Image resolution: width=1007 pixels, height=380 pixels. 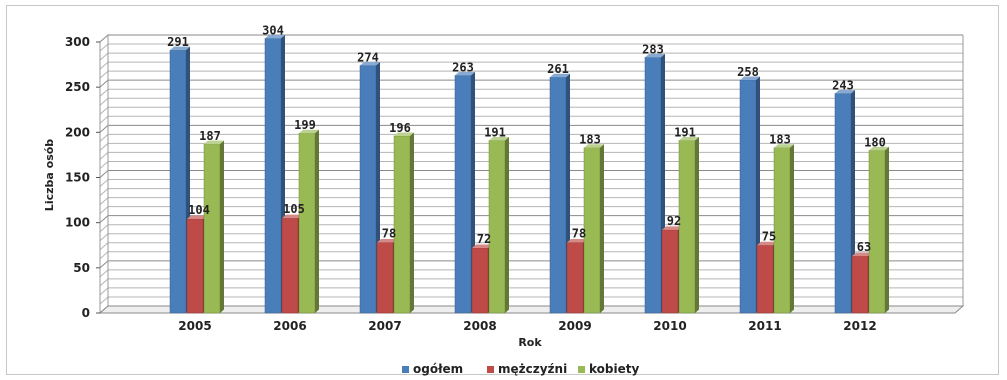 I want to click on x-tick-label: 2008, so click(x=479, y=326).